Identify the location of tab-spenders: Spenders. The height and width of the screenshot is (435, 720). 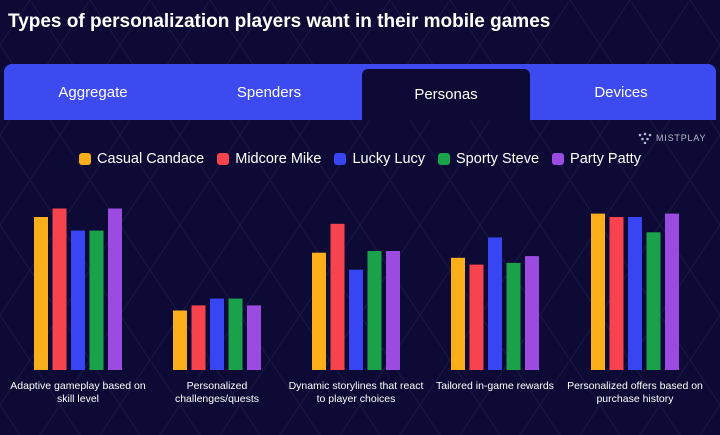
(269, 92).